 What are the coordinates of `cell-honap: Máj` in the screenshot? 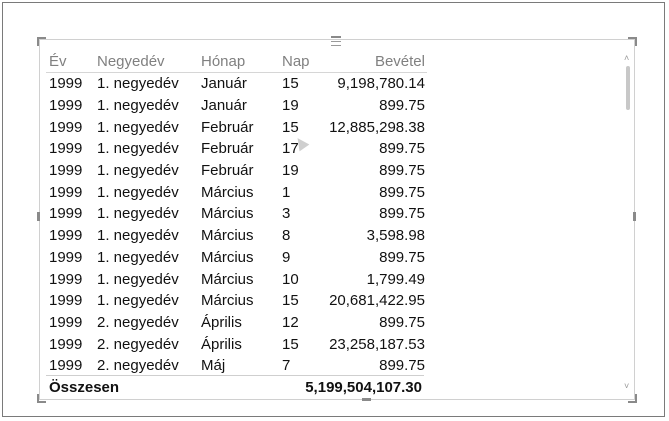 It's located at (213, 366).